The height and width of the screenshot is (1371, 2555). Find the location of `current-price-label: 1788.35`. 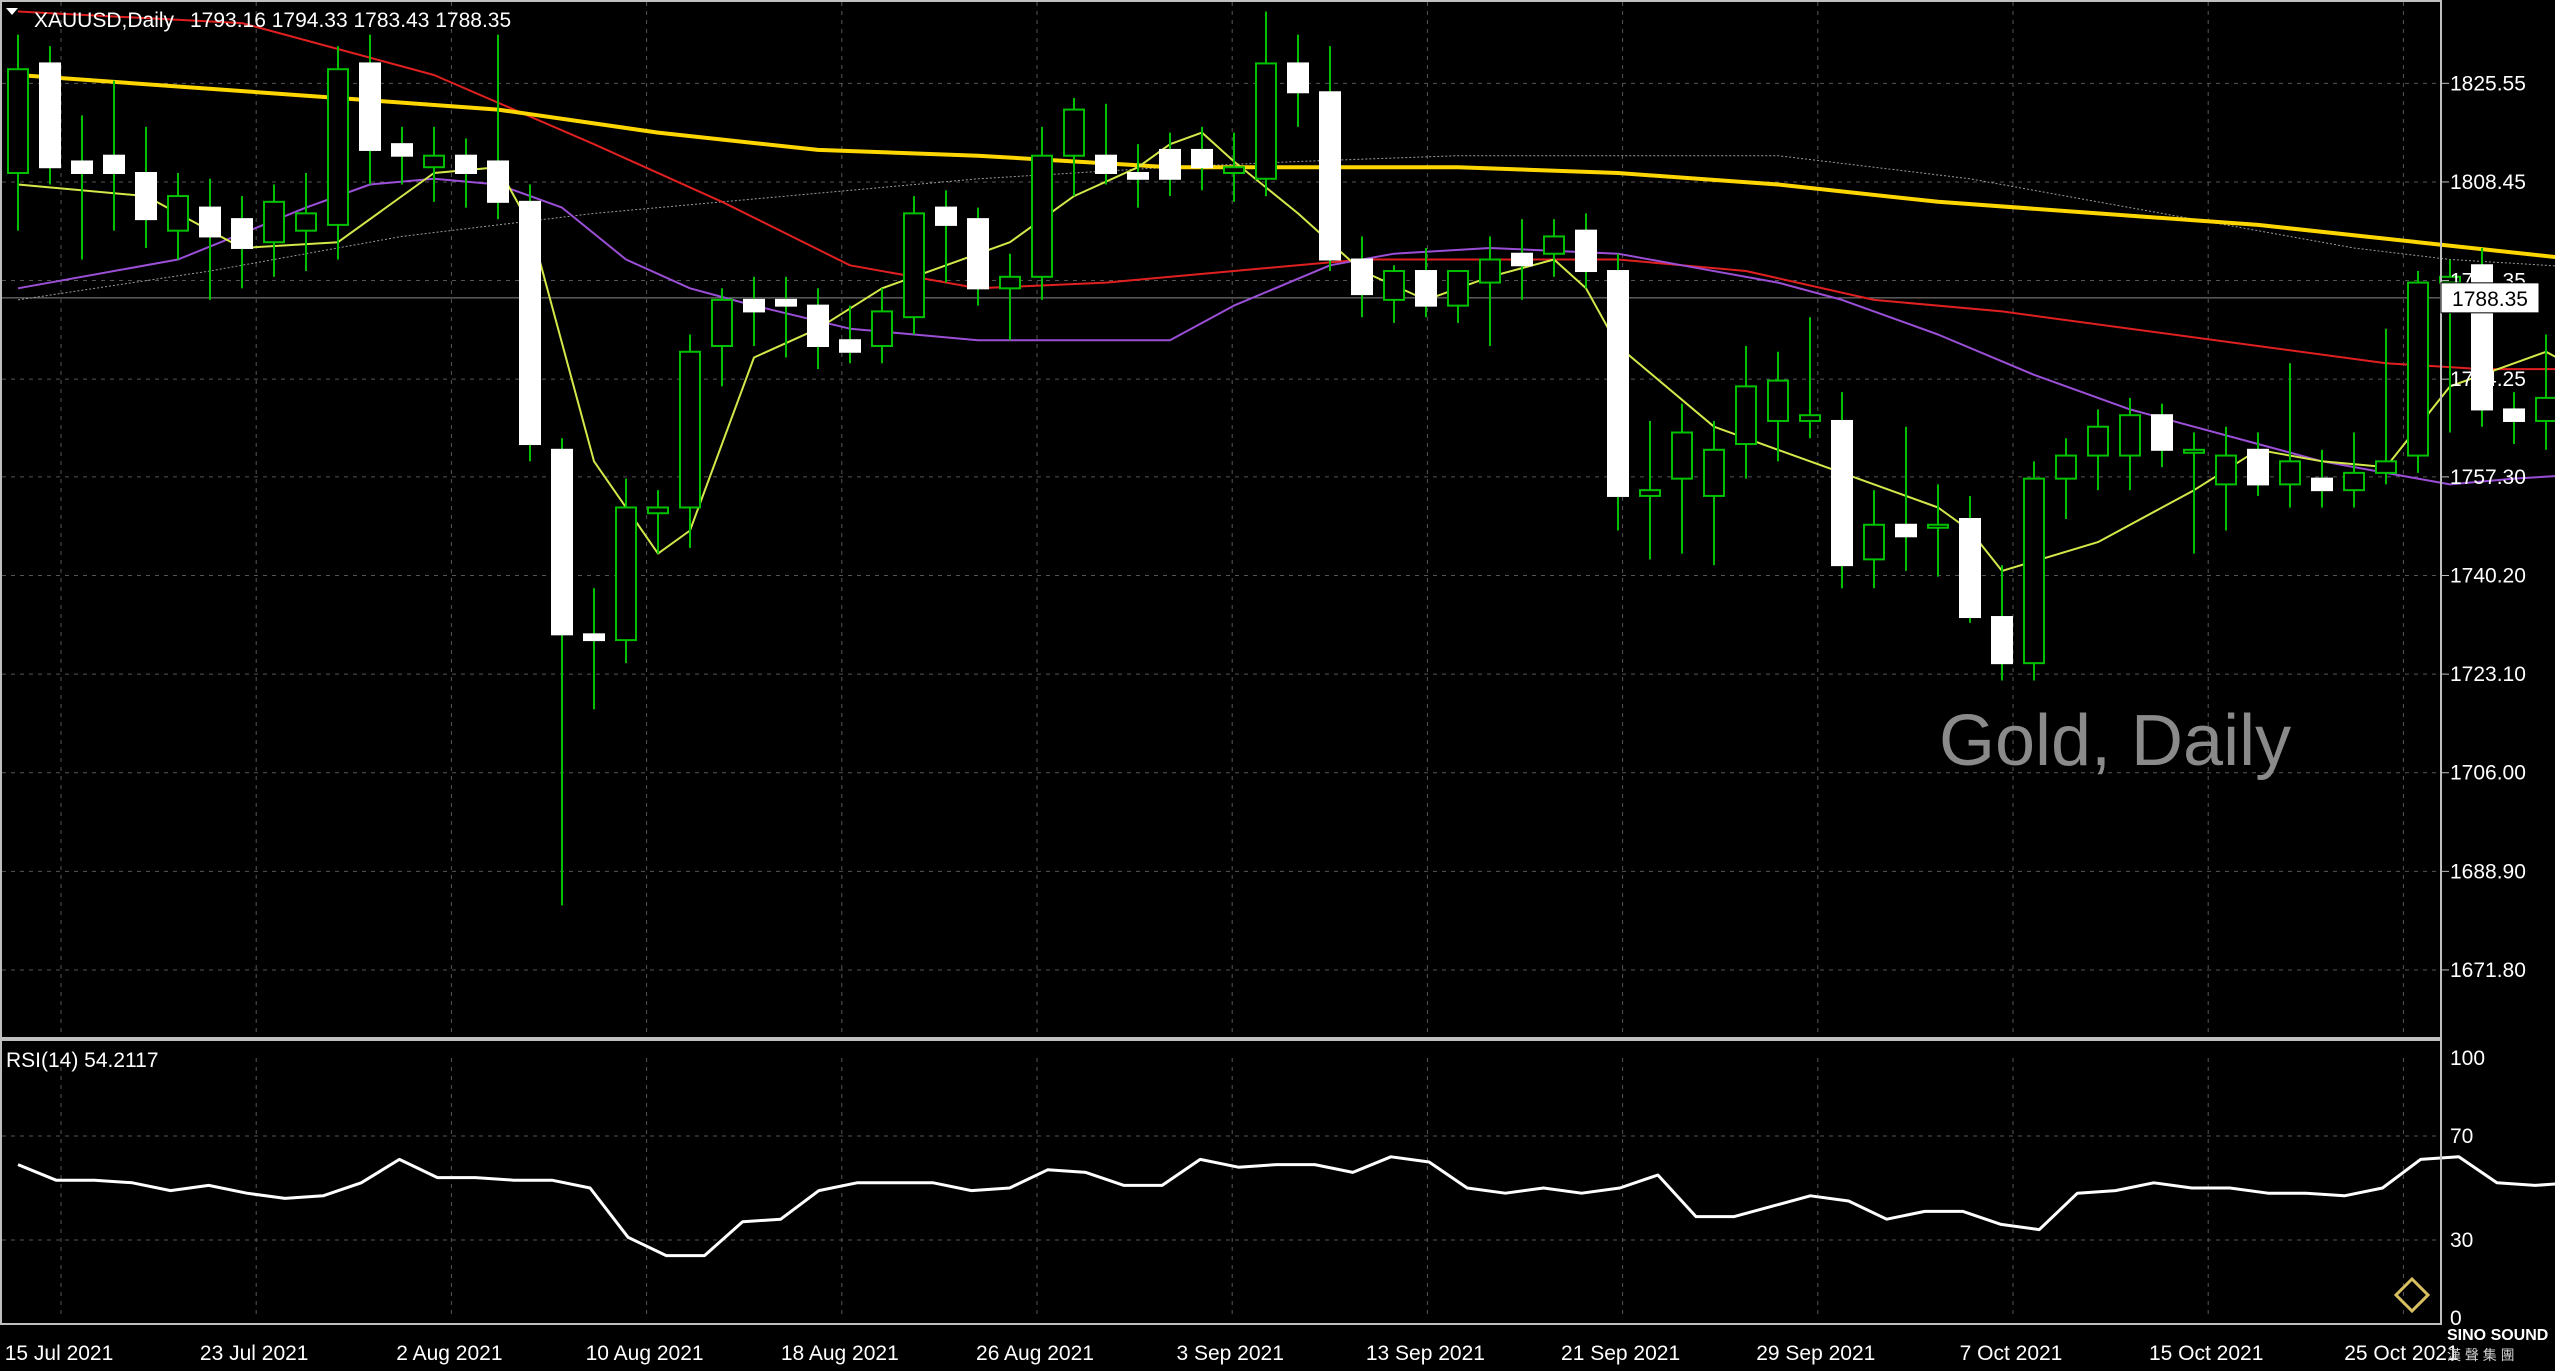

current-price-label: 1788.35 is located at coordinates (2490, 299).